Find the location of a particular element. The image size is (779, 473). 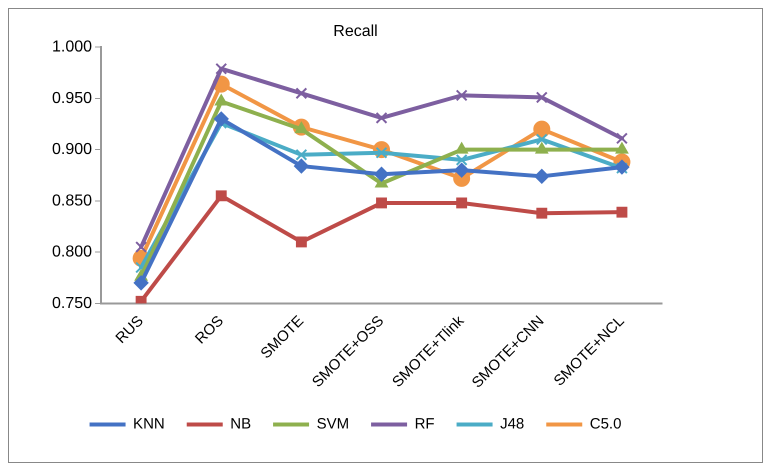

chart-title: Recall is located at coordinates (355, 31).